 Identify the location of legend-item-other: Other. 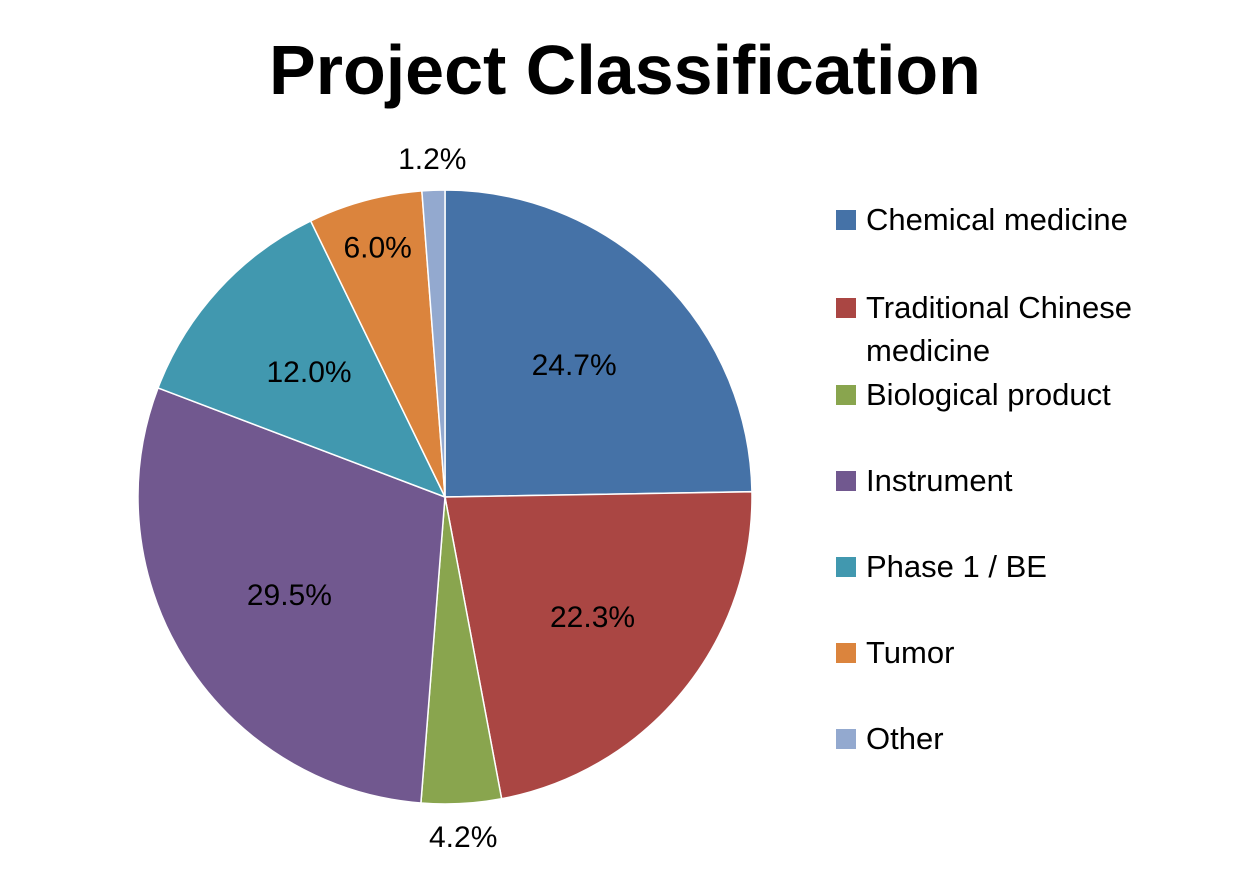
(1011, 738).